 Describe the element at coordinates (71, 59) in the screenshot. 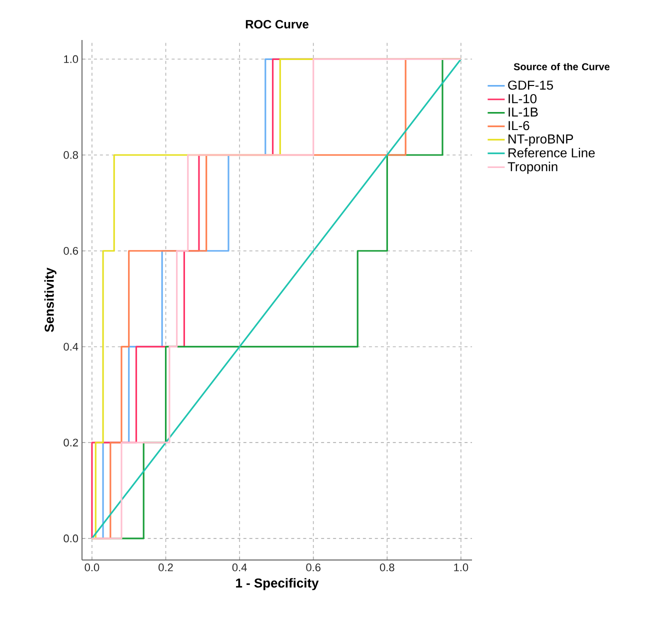

I see `y-tick-label: 1.0` at that location.